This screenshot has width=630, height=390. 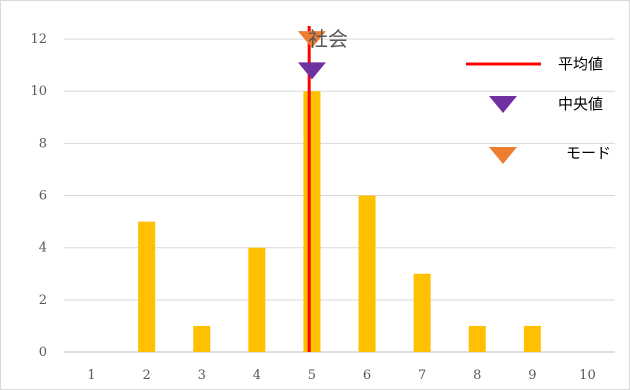 I want to click on legend-median-marker, so click(x=503, y=104).